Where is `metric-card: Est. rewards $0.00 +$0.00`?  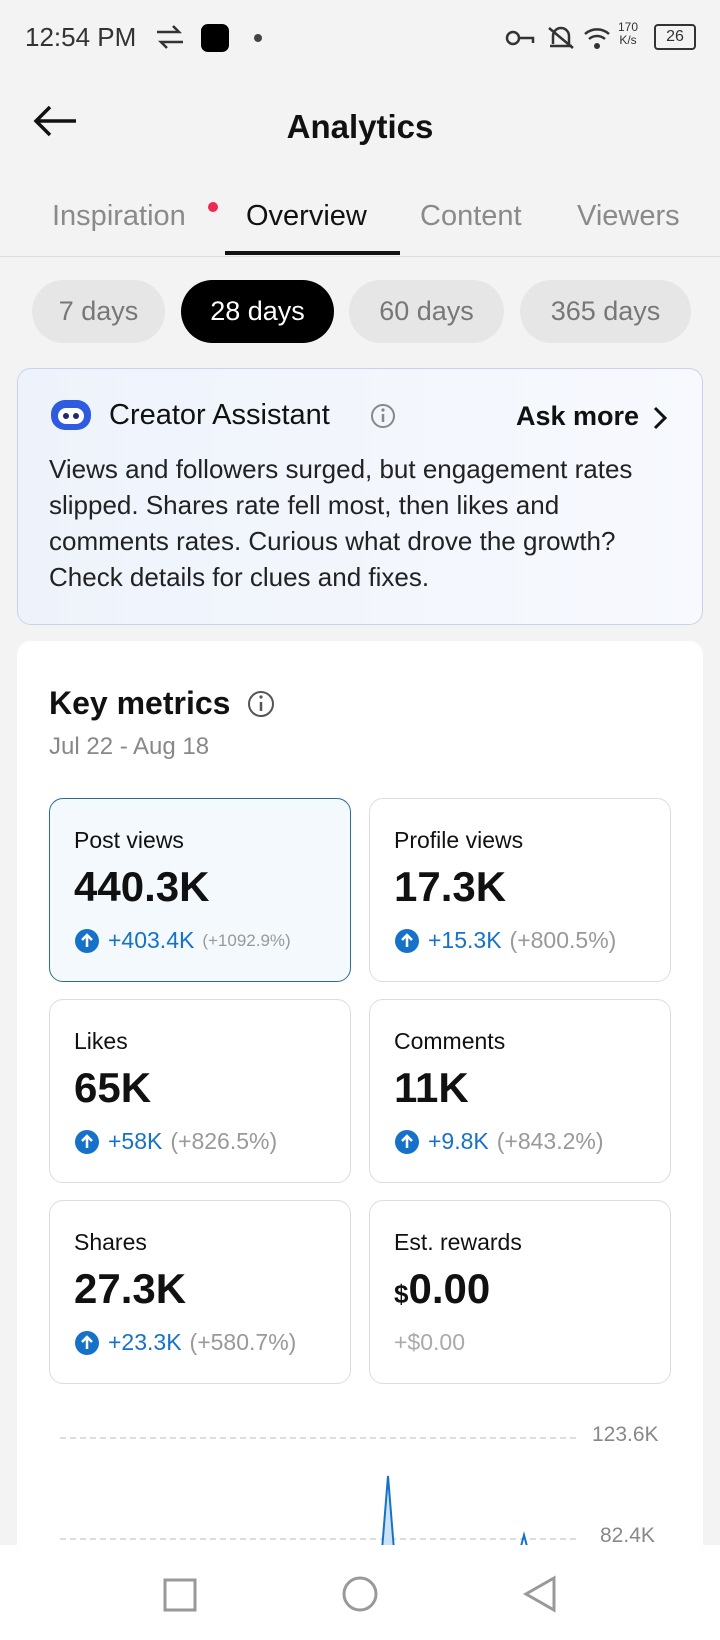 metric-card: Est. rewards $0.00 +$0.00 is located at coordinates (520, 1292).